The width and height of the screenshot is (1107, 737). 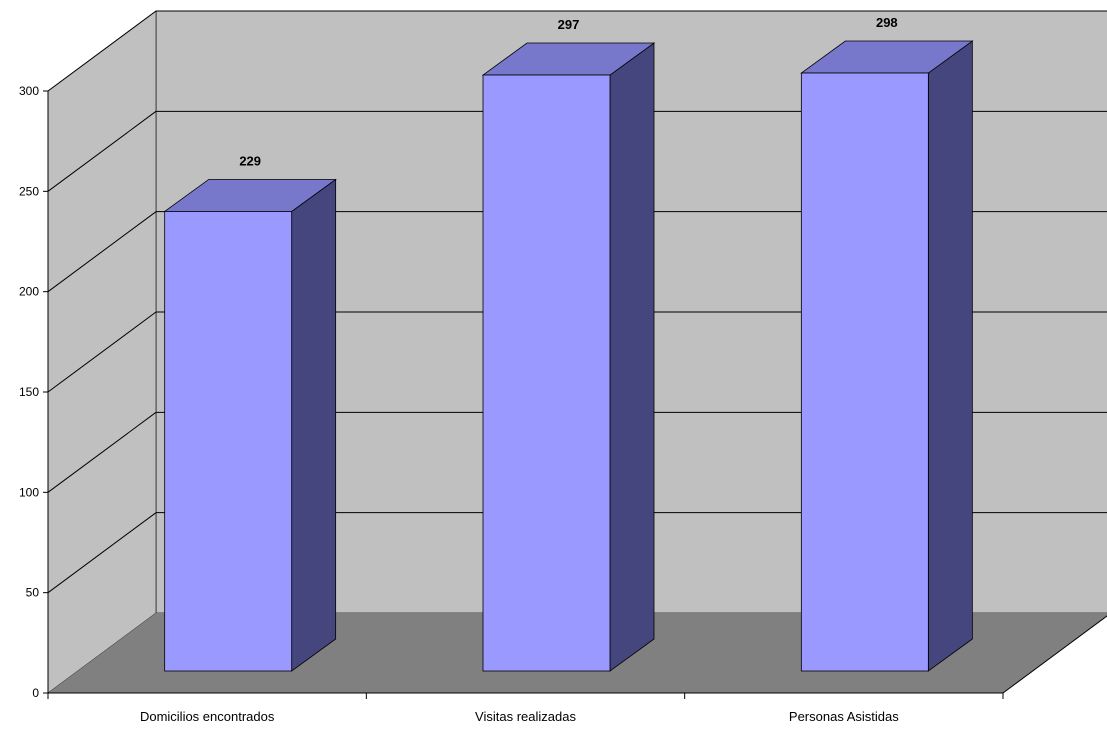 What do you see at coordinates (29, 492) in the screenshot?
I see `y-tick-label: 100` at bounding box center [29, 492].